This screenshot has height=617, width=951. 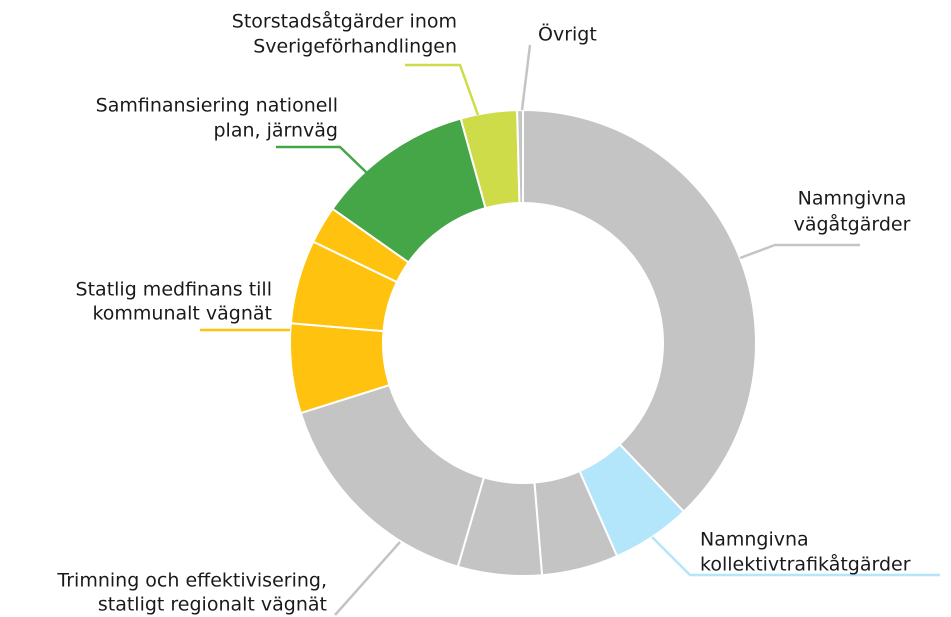 What do you see at coordinates (567, 34) in the screenshot?
I see `segment-label: Övrigt` at bounding box center [567, 34].